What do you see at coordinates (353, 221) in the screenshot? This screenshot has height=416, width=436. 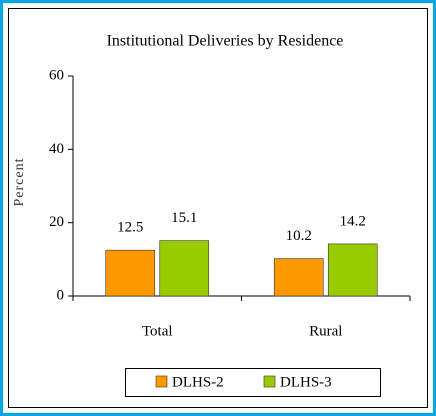 I see `data-label: 14.2` at bounding box center [353, 221].